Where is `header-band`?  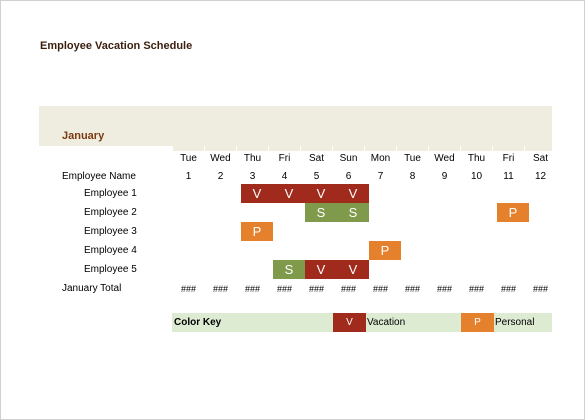 header-band is located at coordinates (295, 126).